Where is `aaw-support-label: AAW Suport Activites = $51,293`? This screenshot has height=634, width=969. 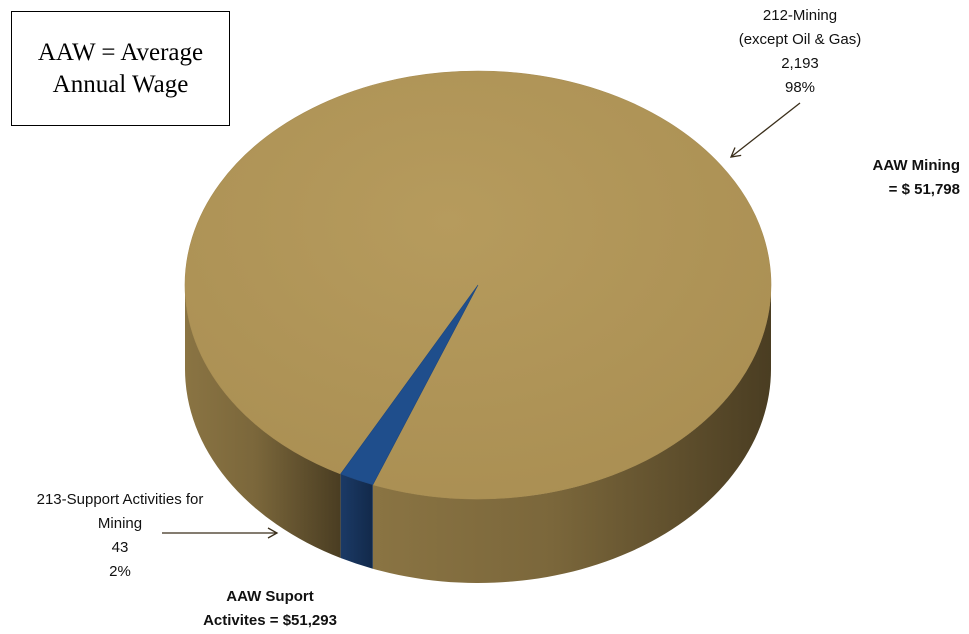
aaw-support-label: AAW Suport Activites = $51,293 is located at coordinates (270, 609).